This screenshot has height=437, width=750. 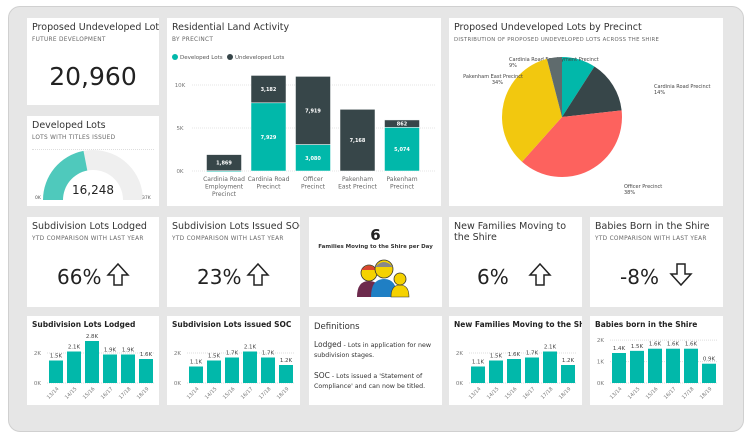 What do you see at coordinates (619, 349) in the screenshot?
I see `data-label: 1.4K` at bounding box center [619, 349].